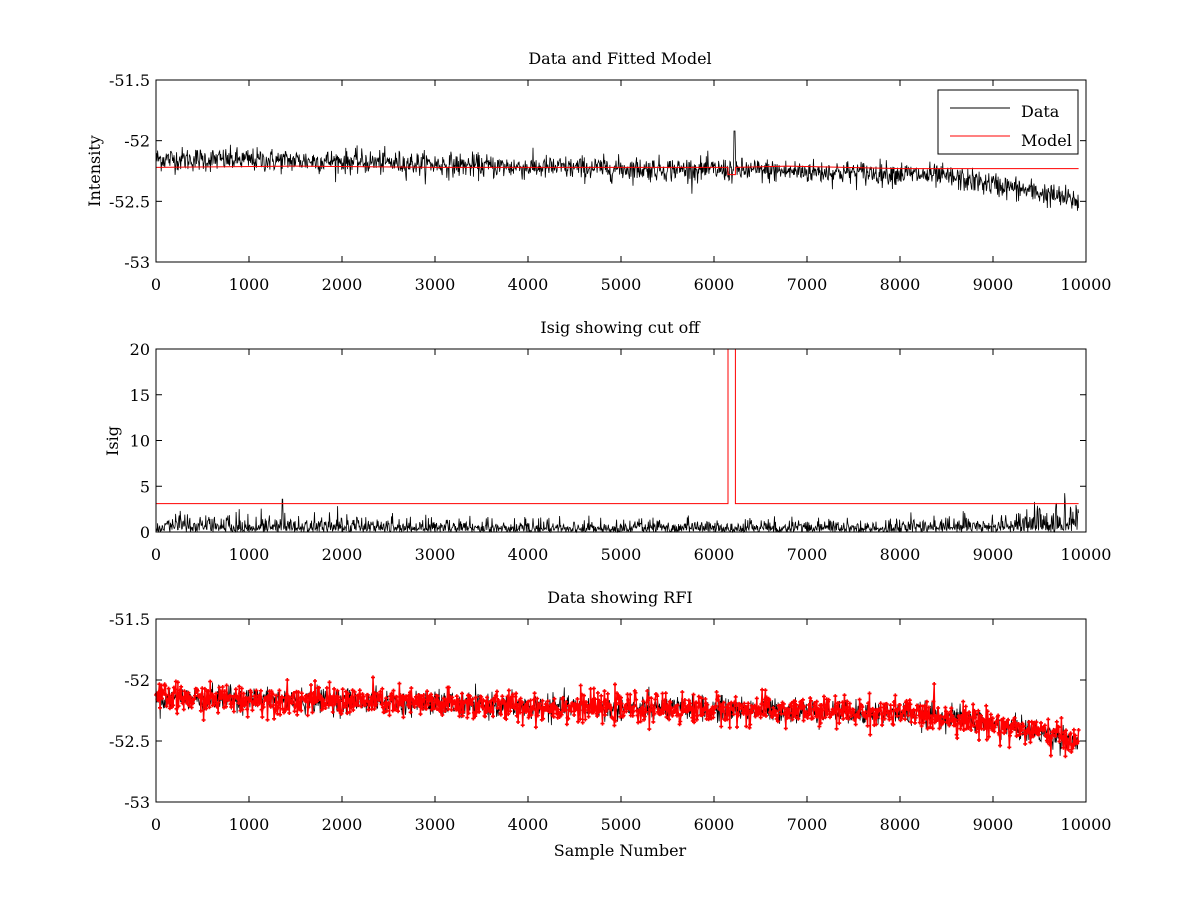 The width and height of the screenshot is (1200, 900). What do you see at coordinates (1040, 111) in the screenshot?
I see `legend-data-label: Data` at bounding box center [1040, 111].